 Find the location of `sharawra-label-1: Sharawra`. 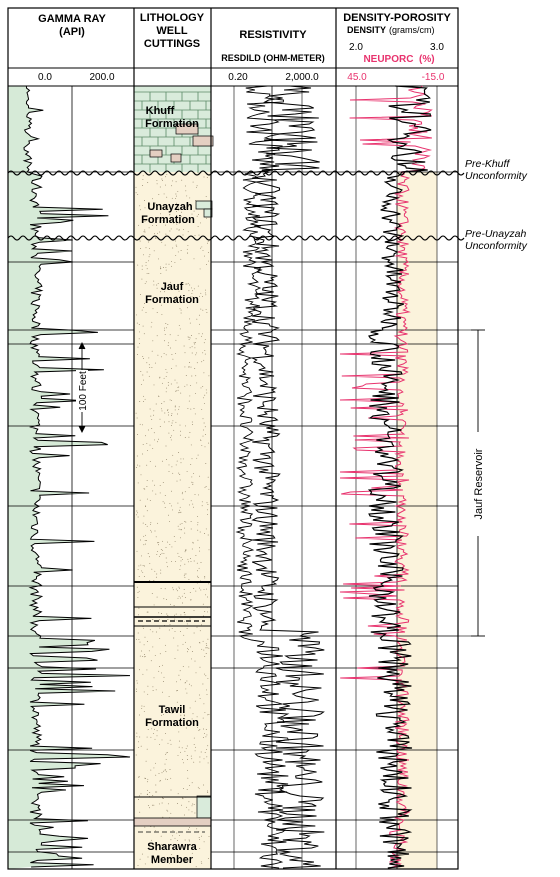

sharawra-label-1: Sharawra is located at coordinates (172, 847).